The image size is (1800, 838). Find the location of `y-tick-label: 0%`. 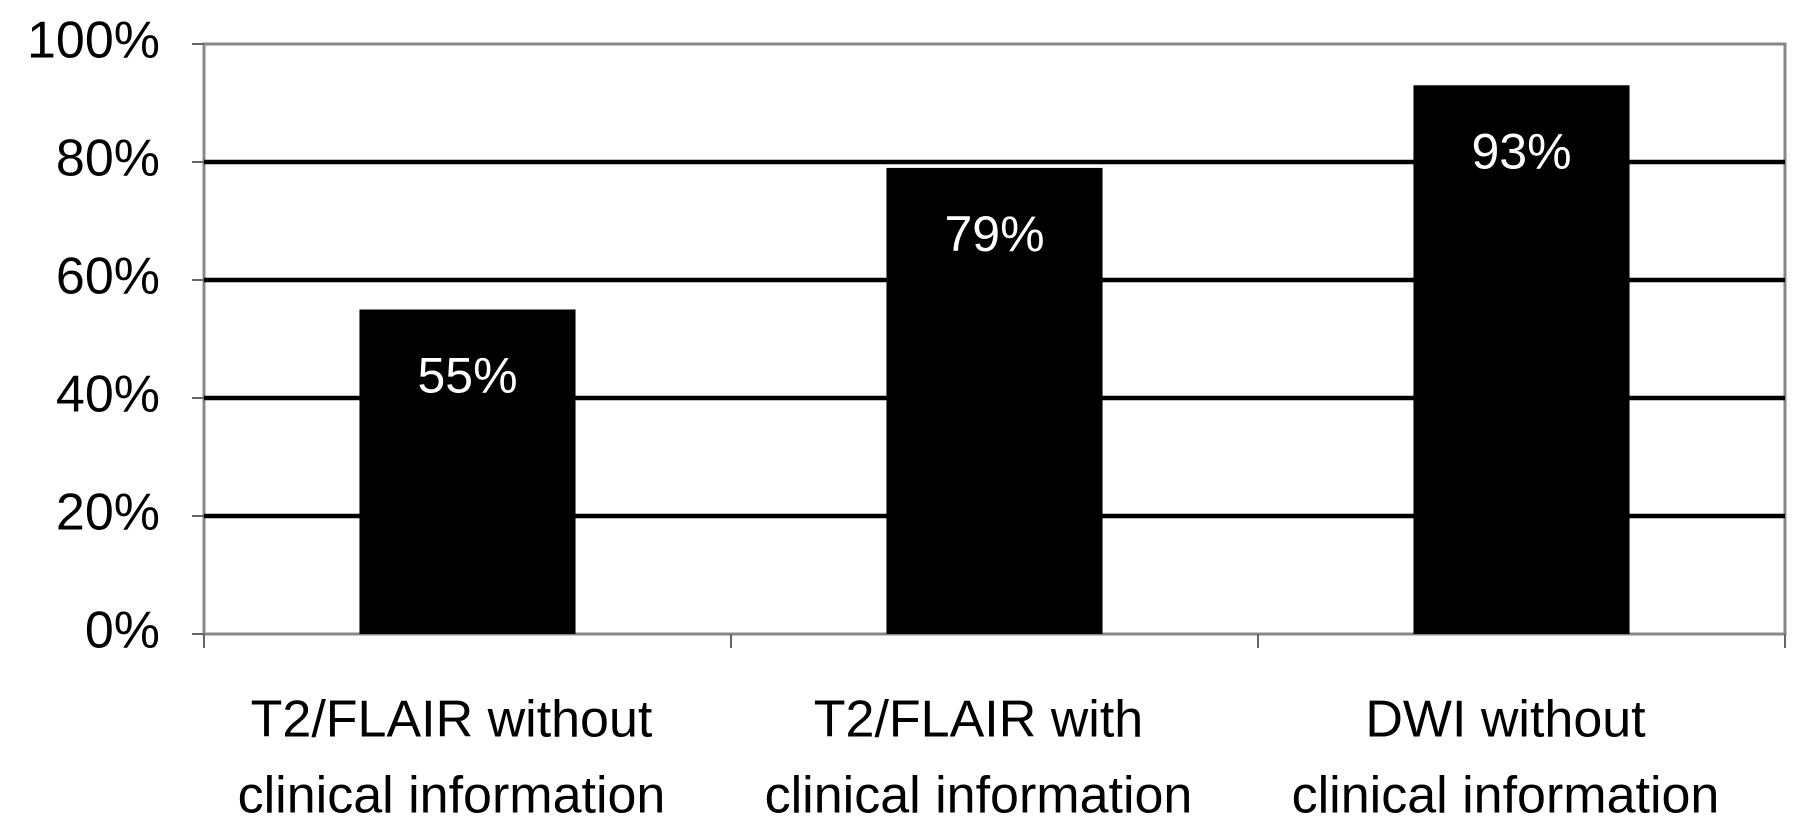

y-tick-label: 0% is located at coordinates (122, 631).